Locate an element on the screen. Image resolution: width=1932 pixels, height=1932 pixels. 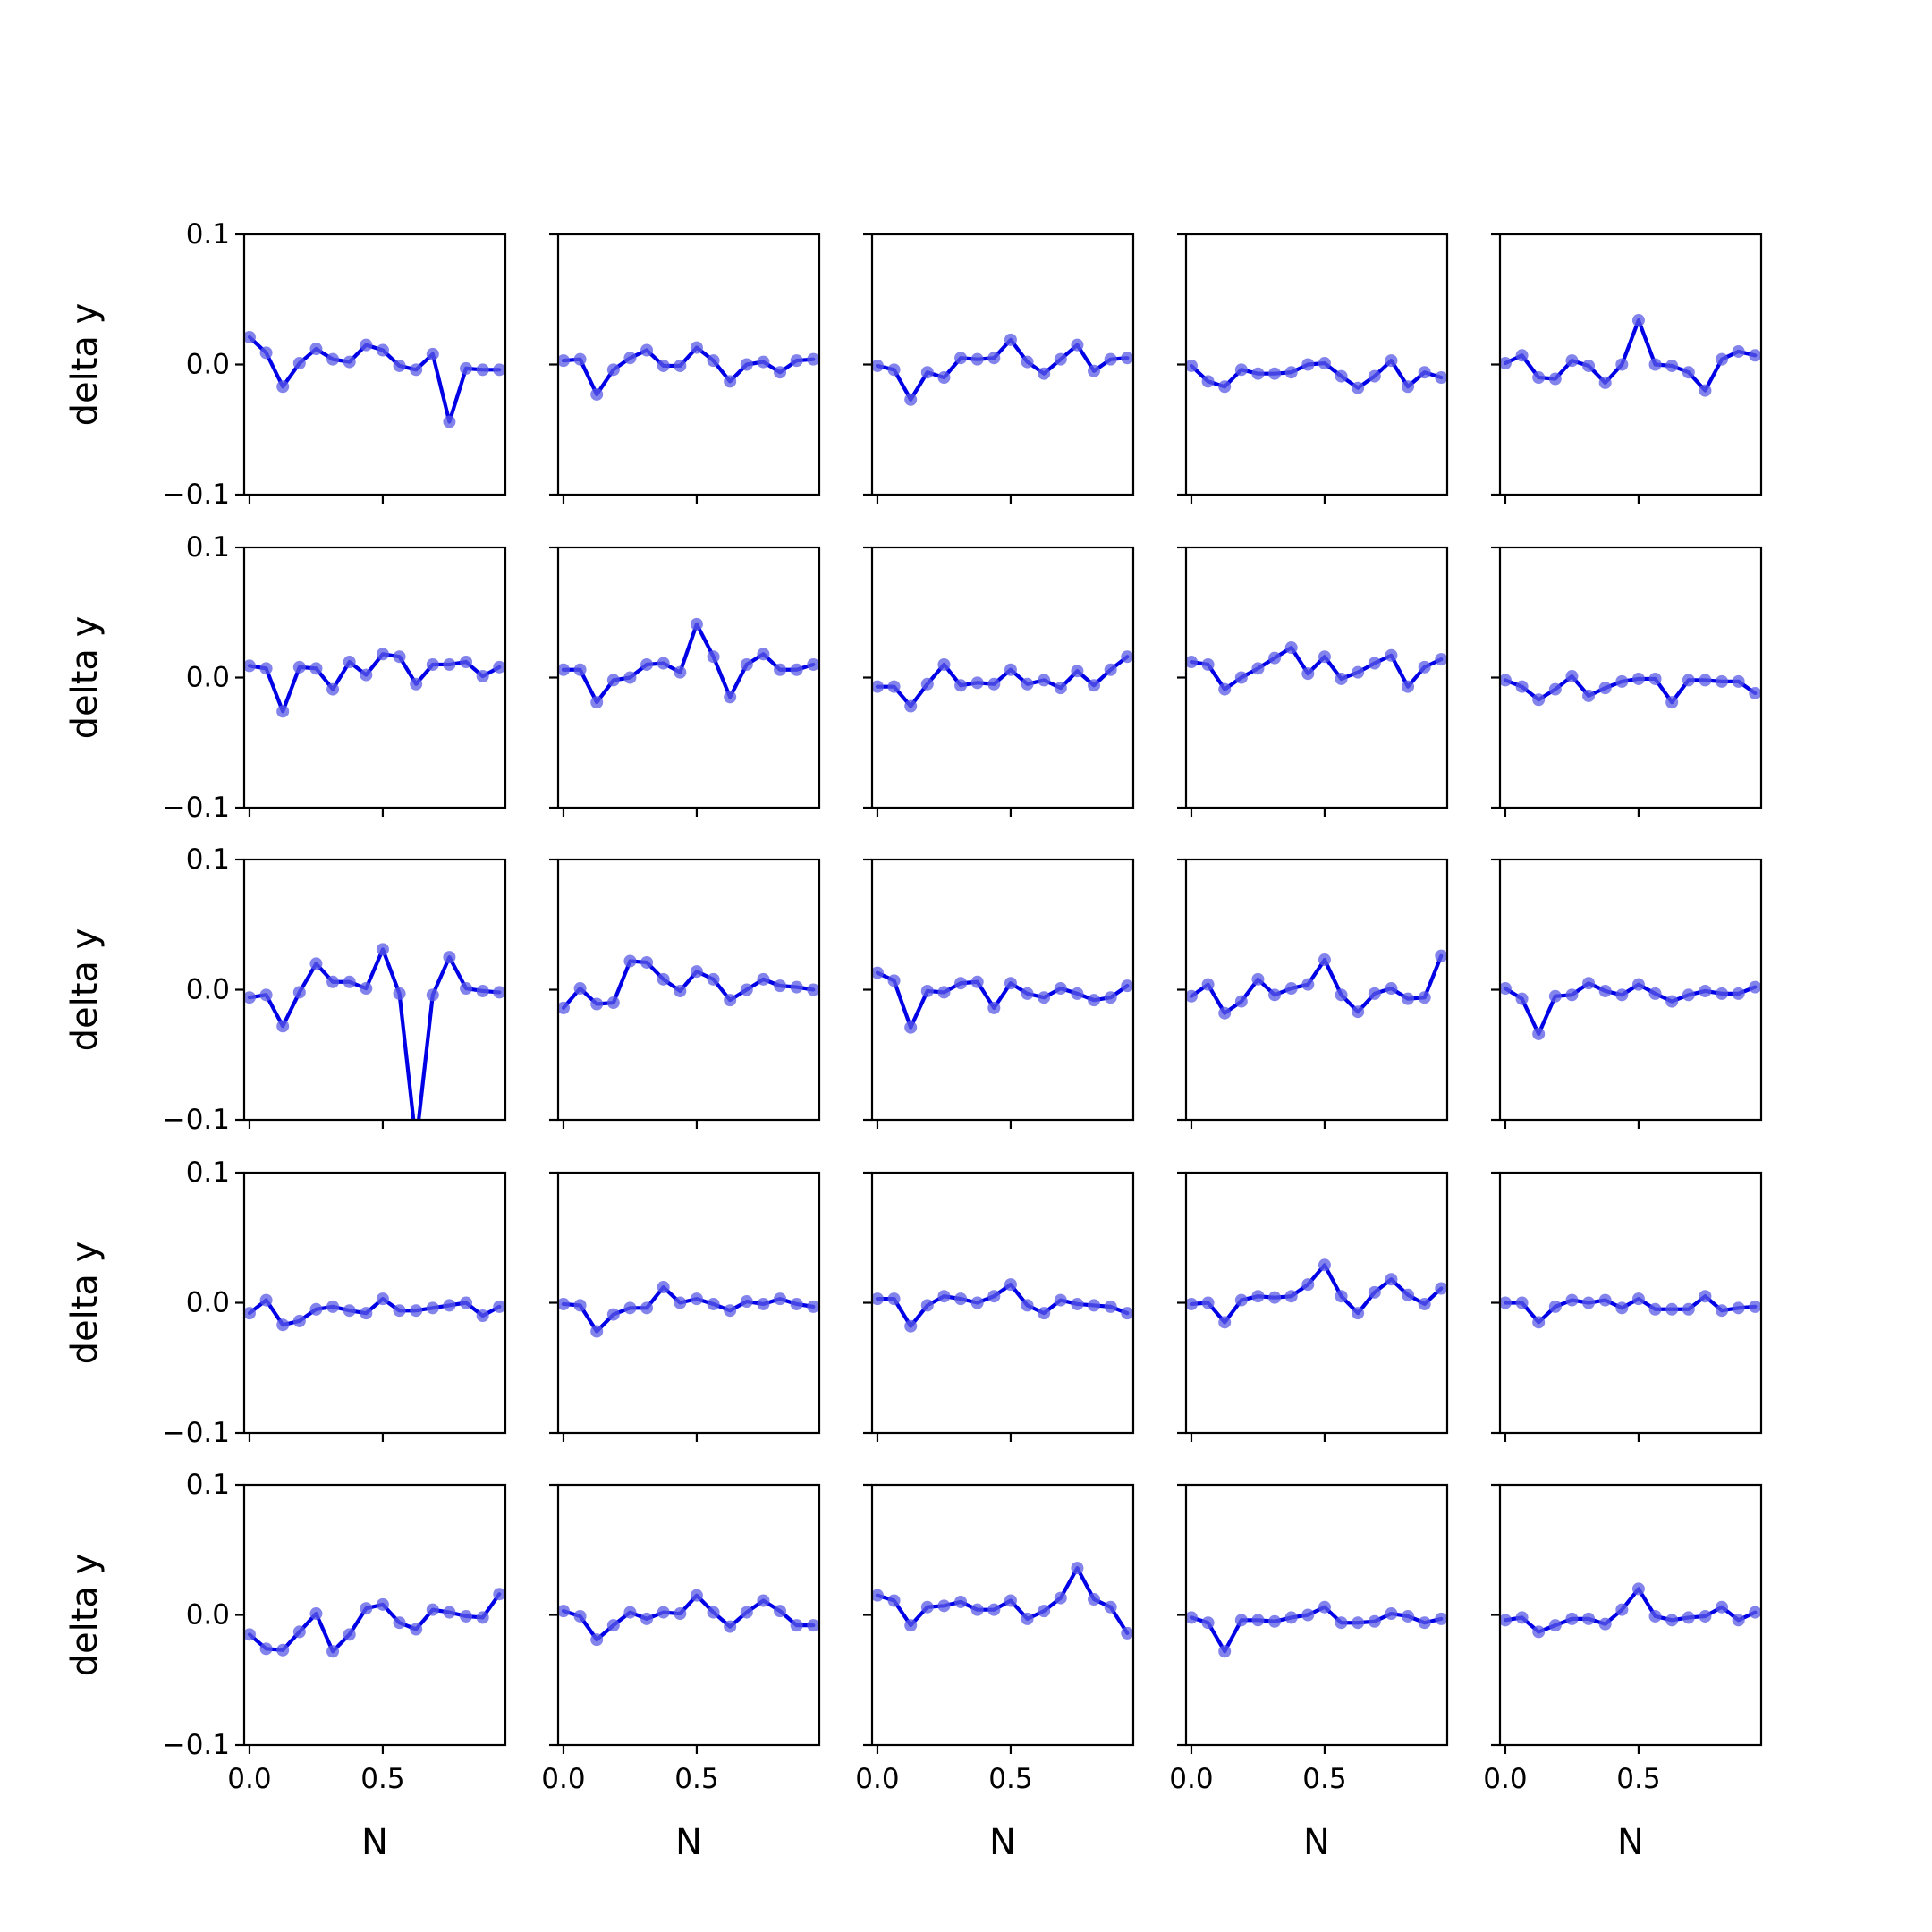
x-tick-label: 0.5 is located at coordinates (382, 1779).